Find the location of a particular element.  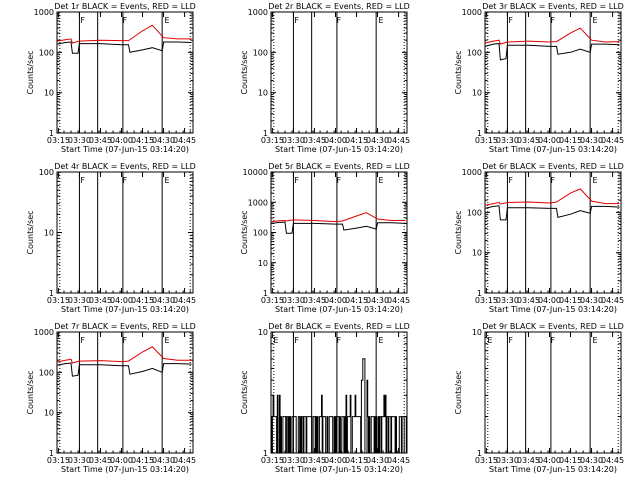

panel-title: Det 2r BLACK = Events, RED = LLD is located at coordinates (339, 6).